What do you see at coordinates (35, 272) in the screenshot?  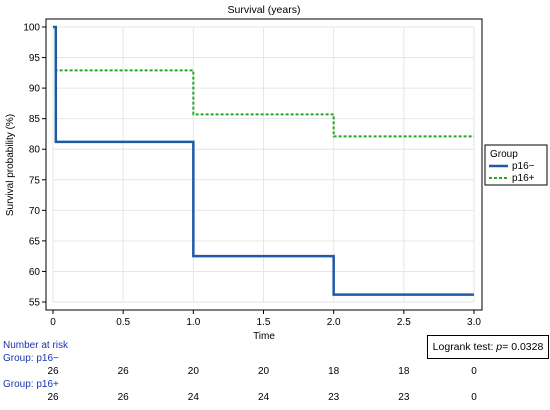 I see `y-tick-label: 60` at bounding box center [35, 272].